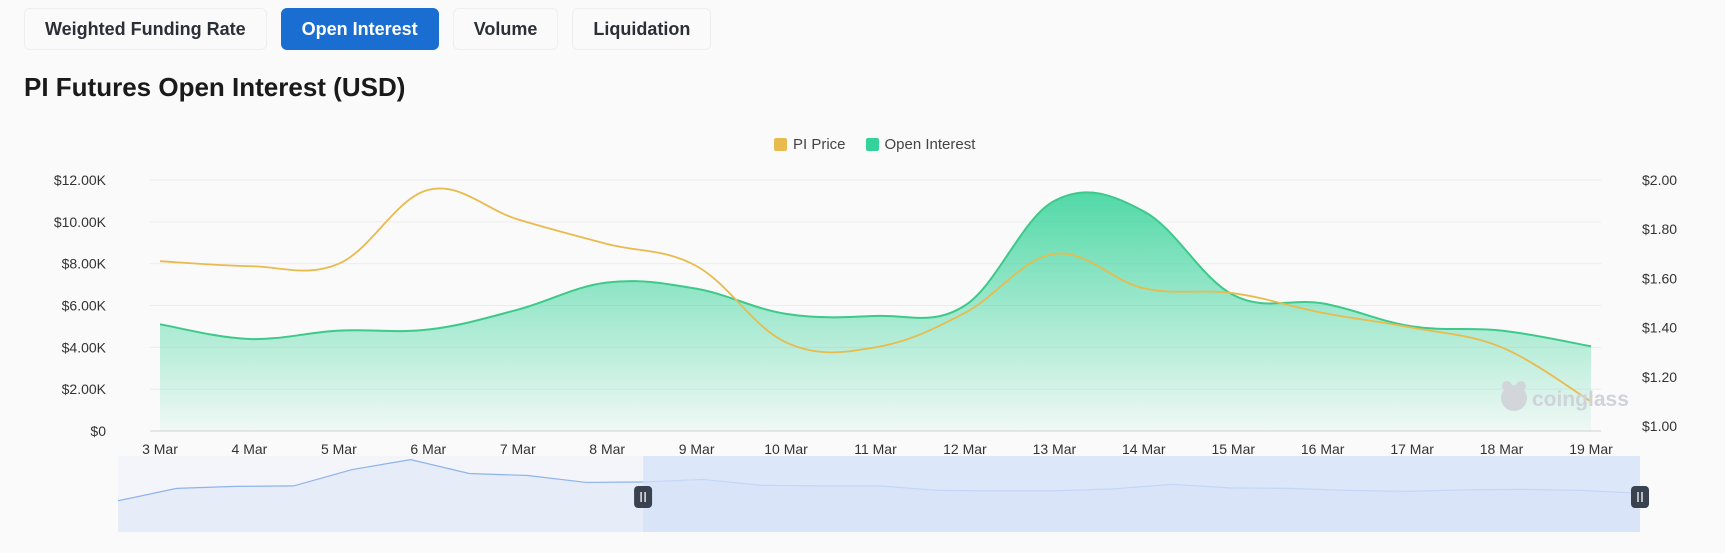  What do you see at coordinates (339, 449) in the screenshot?
I see `x-tick-label: 5 Mar` at bounding box center [339, 449].